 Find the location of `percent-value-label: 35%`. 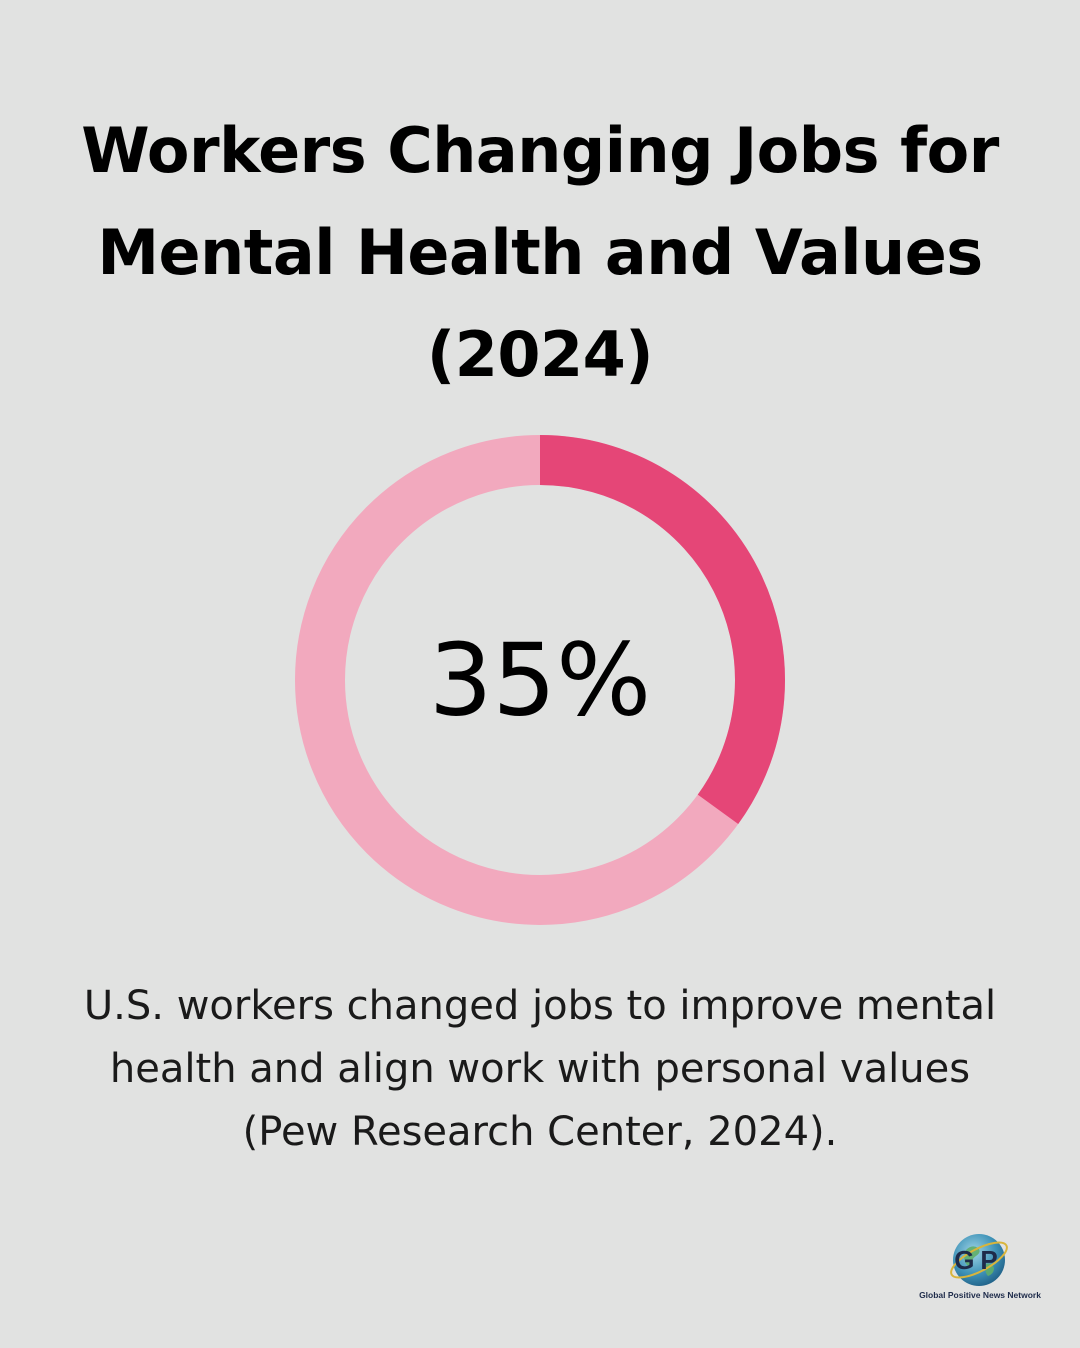

percent-value-label: 35% is located at coordinates (540, 680).